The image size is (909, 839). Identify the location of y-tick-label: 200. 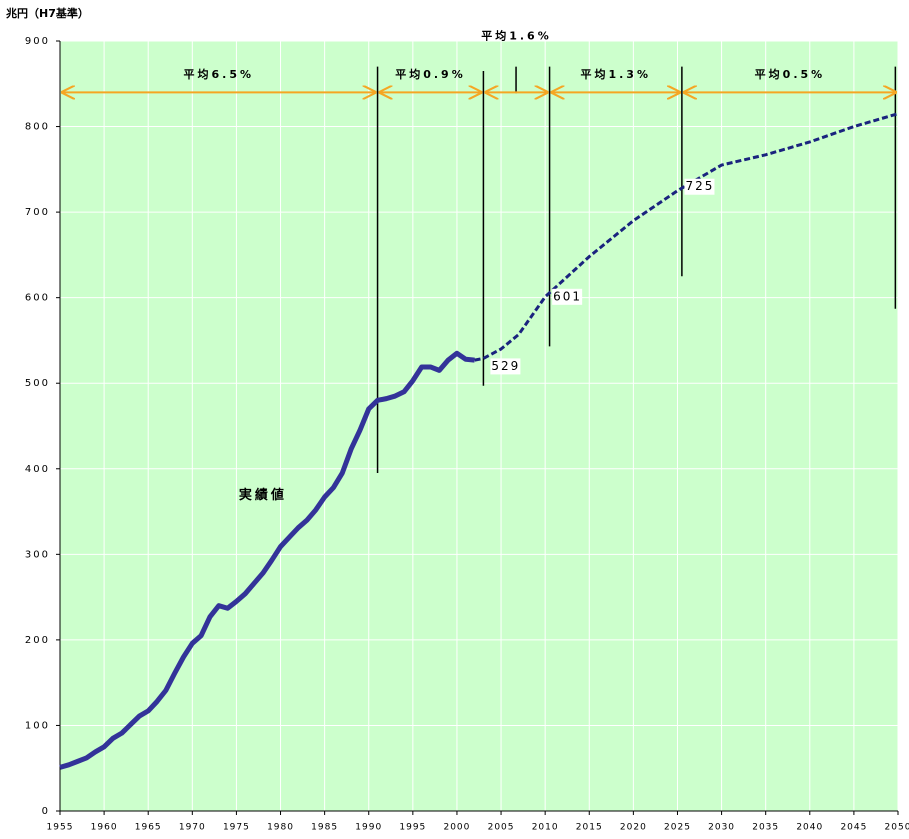
(37, 640).